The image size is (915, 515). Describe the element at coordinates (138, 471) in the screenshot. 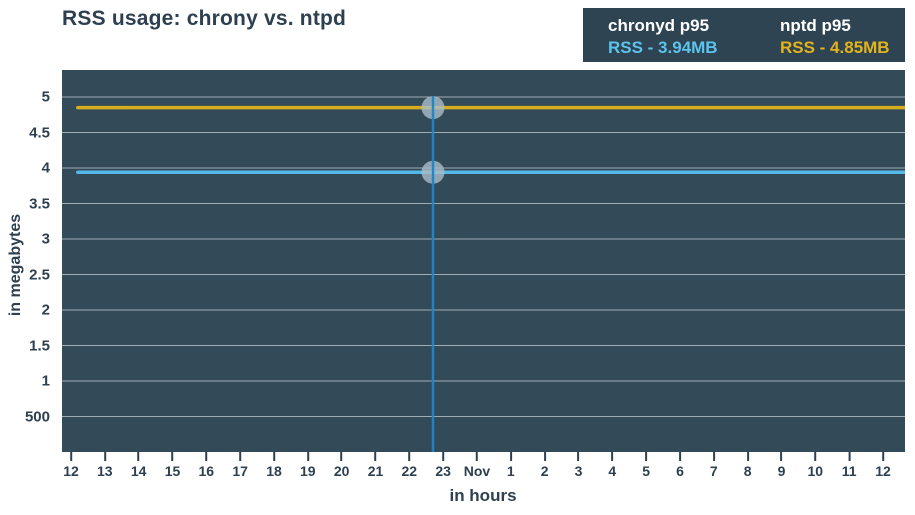

I see `x-tick-label: 14` at that location.